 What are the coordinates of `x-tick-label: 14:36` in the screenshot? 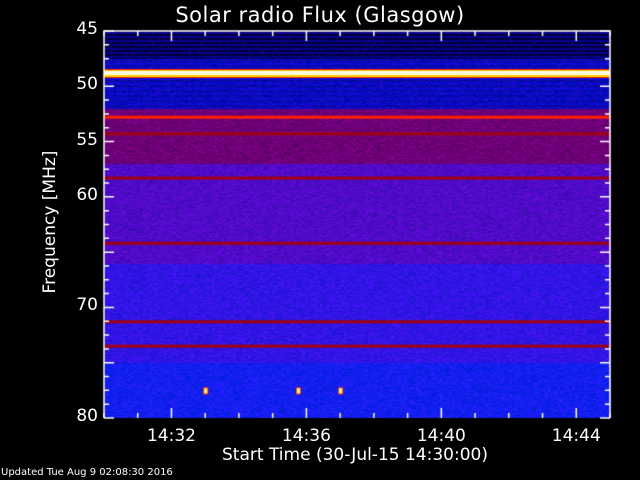 It's located at (306, 436).